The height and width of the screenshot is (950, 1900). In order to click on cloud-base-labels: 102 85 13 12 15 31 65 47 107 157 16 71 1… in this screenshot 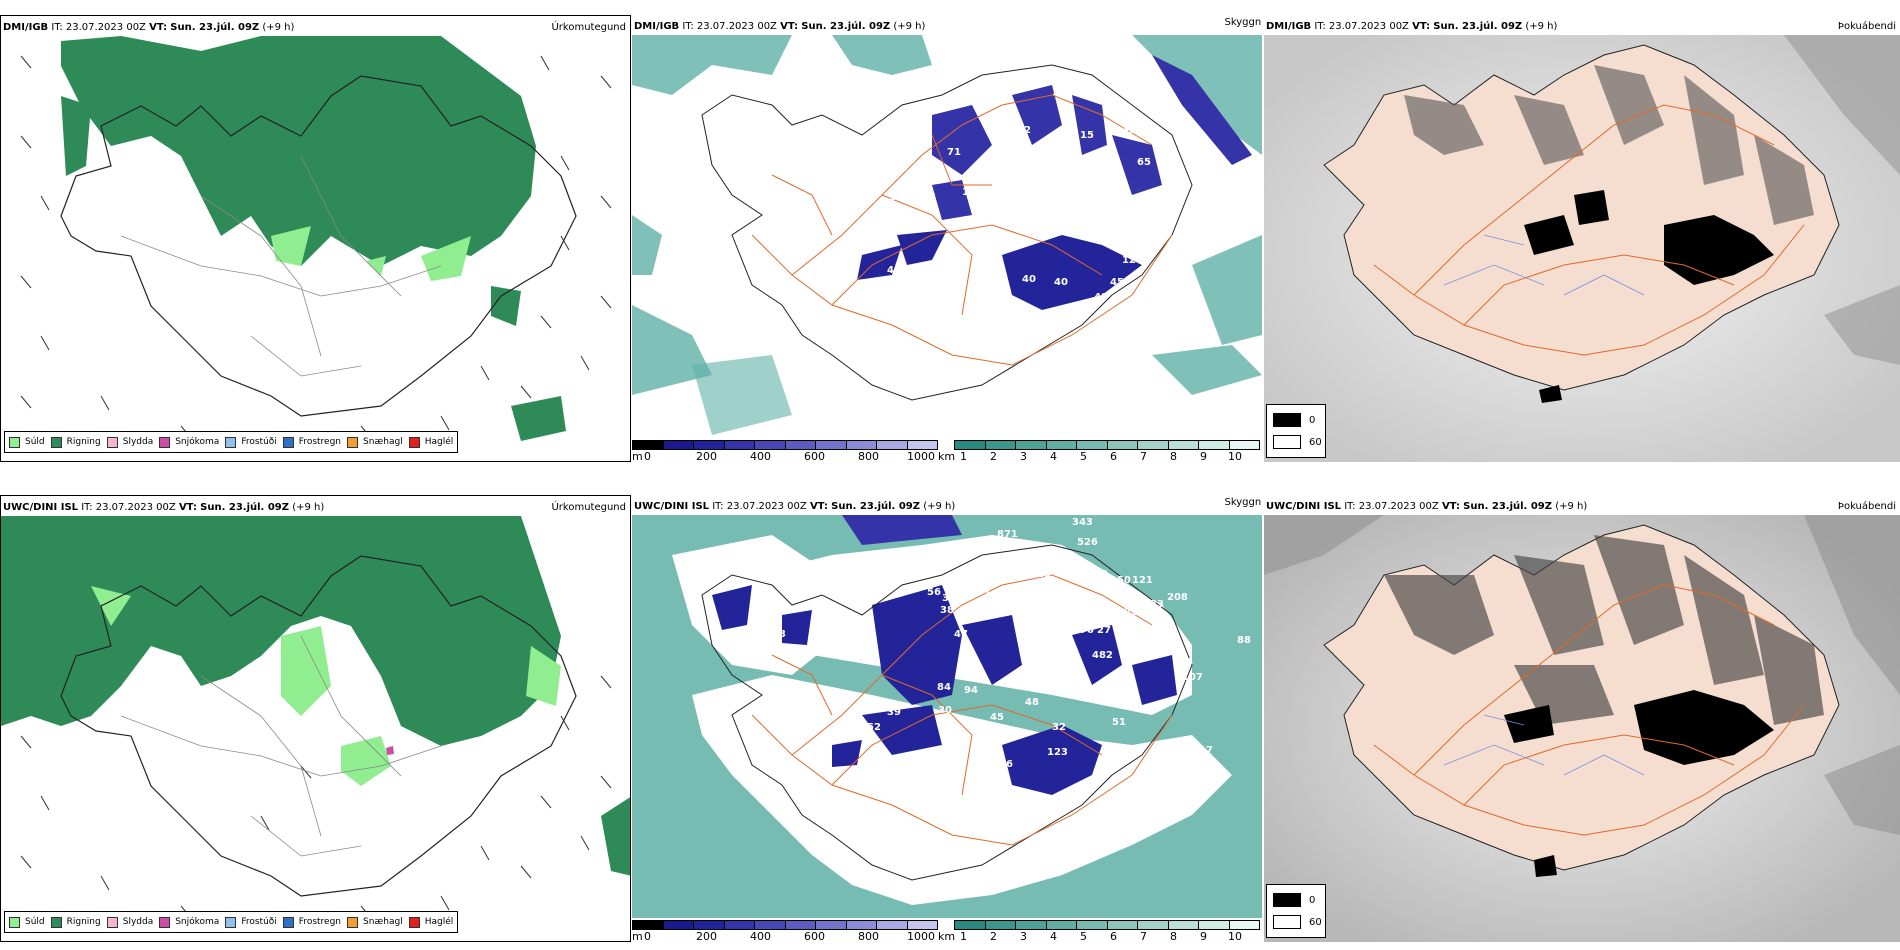, I will do `click(1024, 207)`.